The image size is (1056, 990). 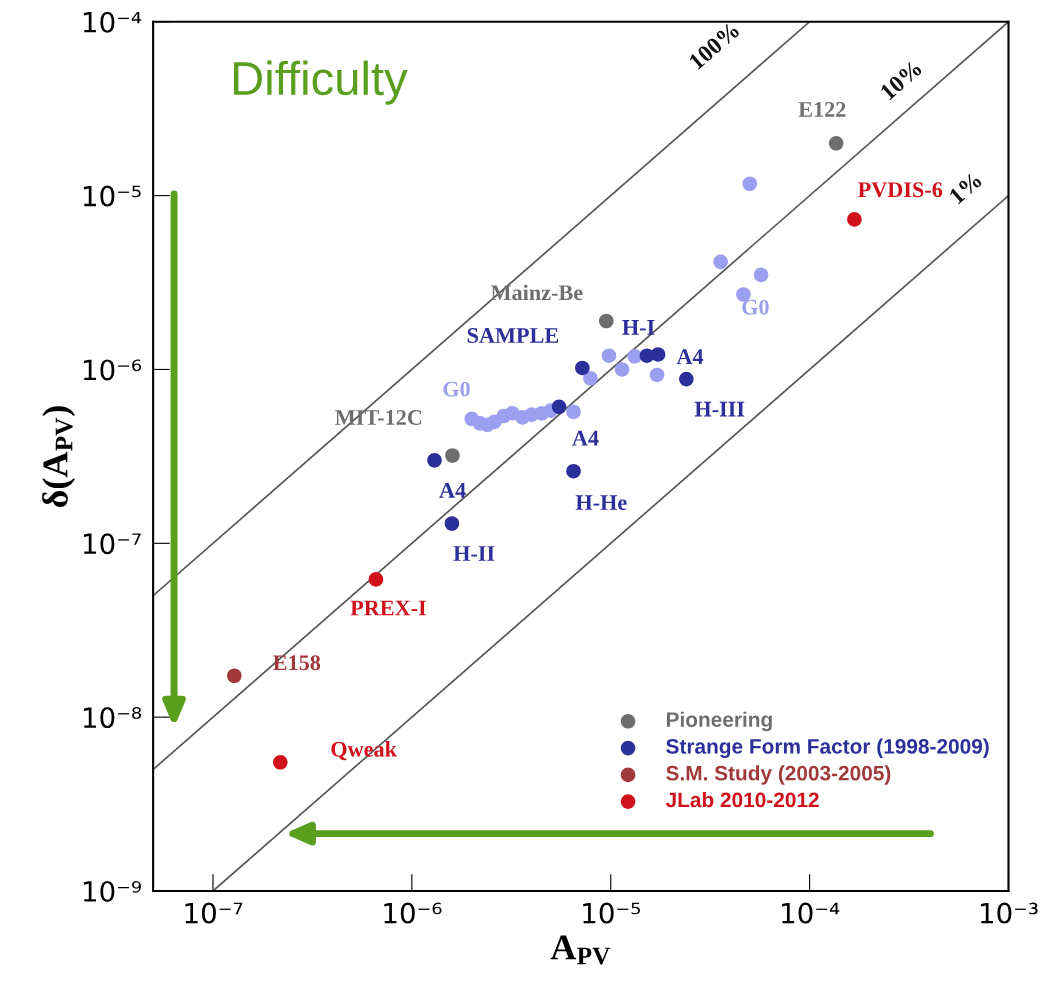 I want to click on y-axis-title: δ(A$_{PV}$), so click(x=59, y=457).